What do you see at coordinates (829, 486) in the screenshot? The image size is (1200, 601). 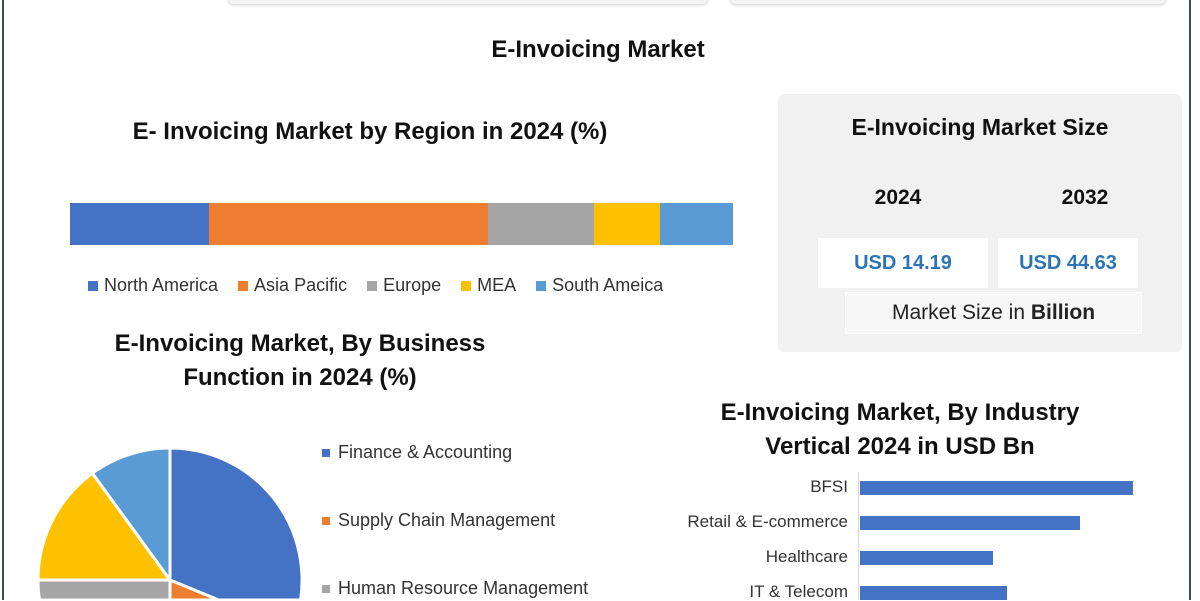 I see `industry-label: BFSI` at bounding box center [829, 486].